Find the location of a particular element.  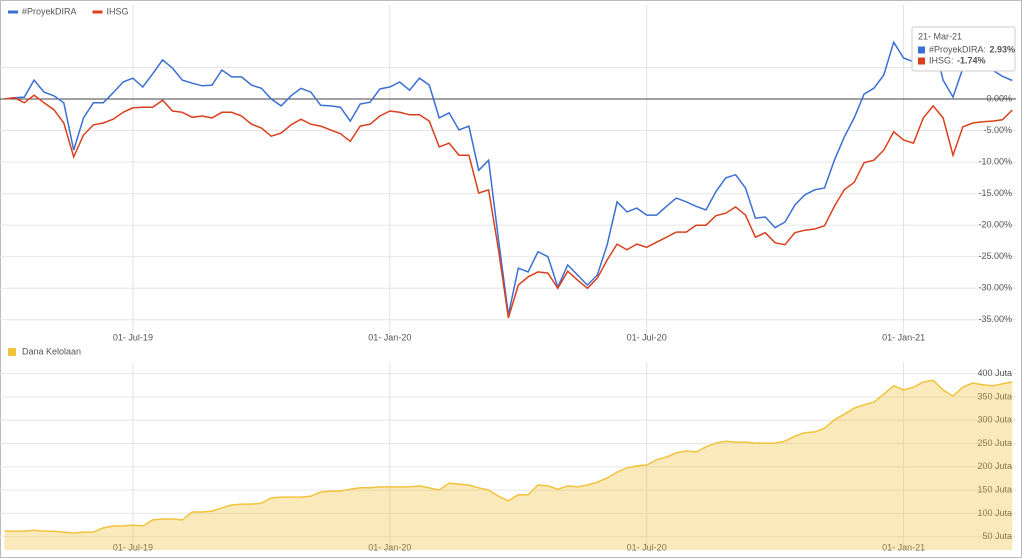

tooltip-name: #ProyekDIRA is located at coordinates (956, 49).